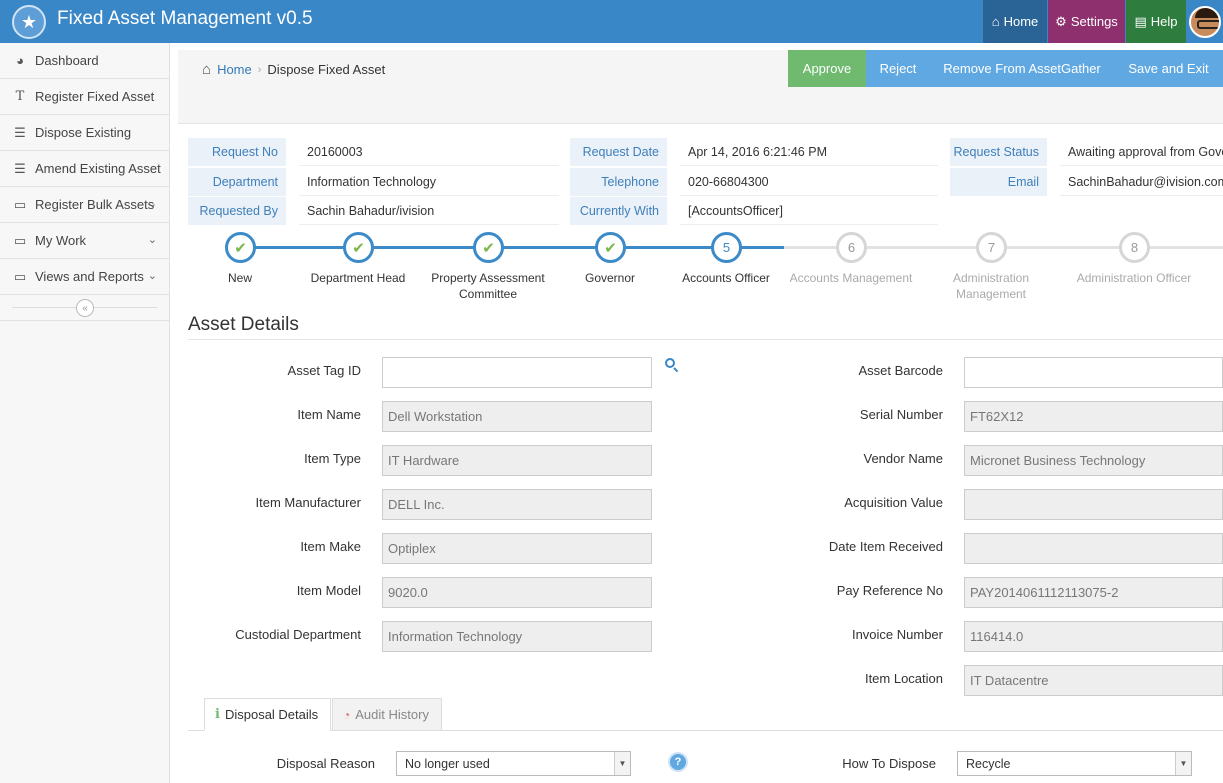  Describe the element at coordinates (1164, 21) in the screenshot. I see `nav-help-label: Help` at that location.